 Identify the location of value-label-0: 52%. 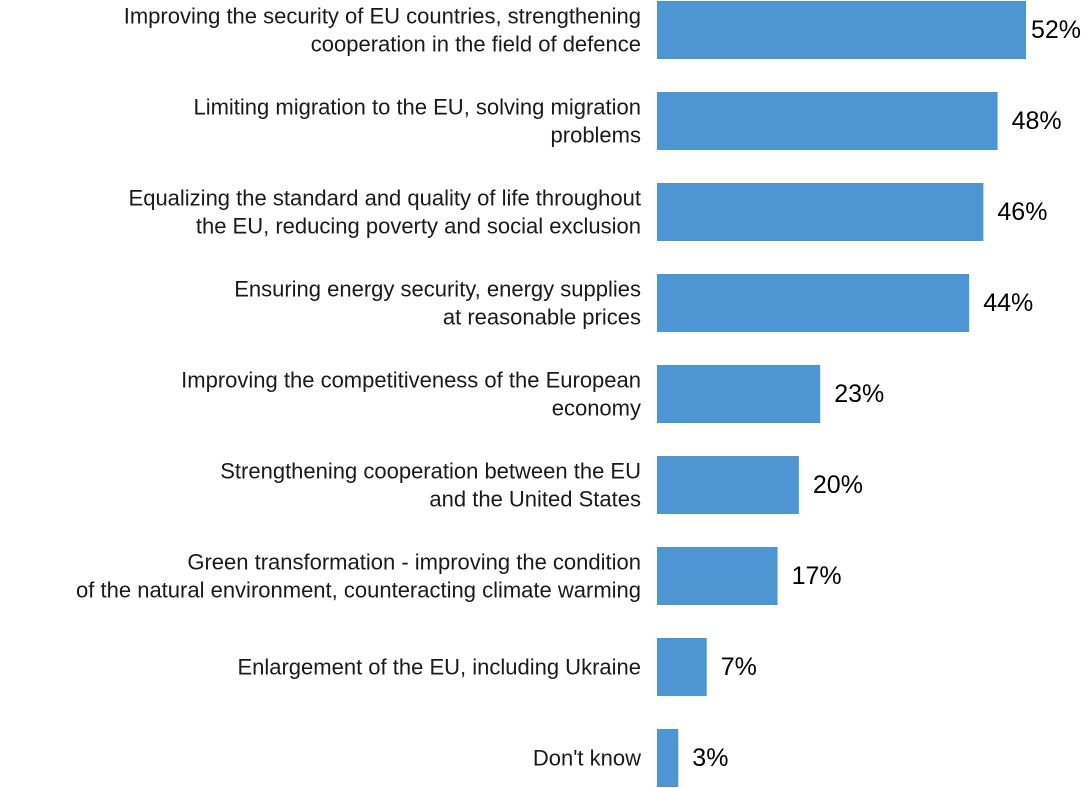
(1056, 30).